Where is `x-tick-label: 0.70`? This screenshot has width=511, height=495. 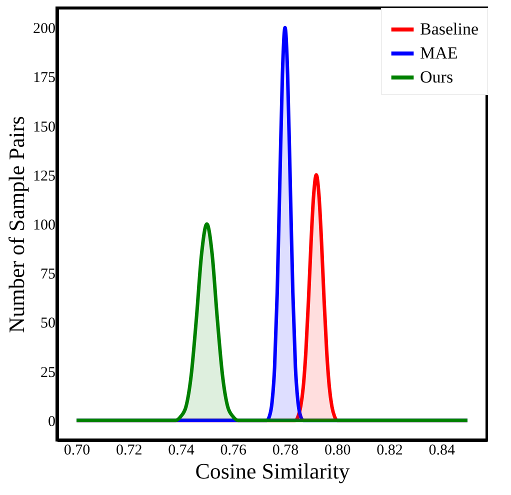 x-tick-label: 0.70 is located at coordinates (77, 450).